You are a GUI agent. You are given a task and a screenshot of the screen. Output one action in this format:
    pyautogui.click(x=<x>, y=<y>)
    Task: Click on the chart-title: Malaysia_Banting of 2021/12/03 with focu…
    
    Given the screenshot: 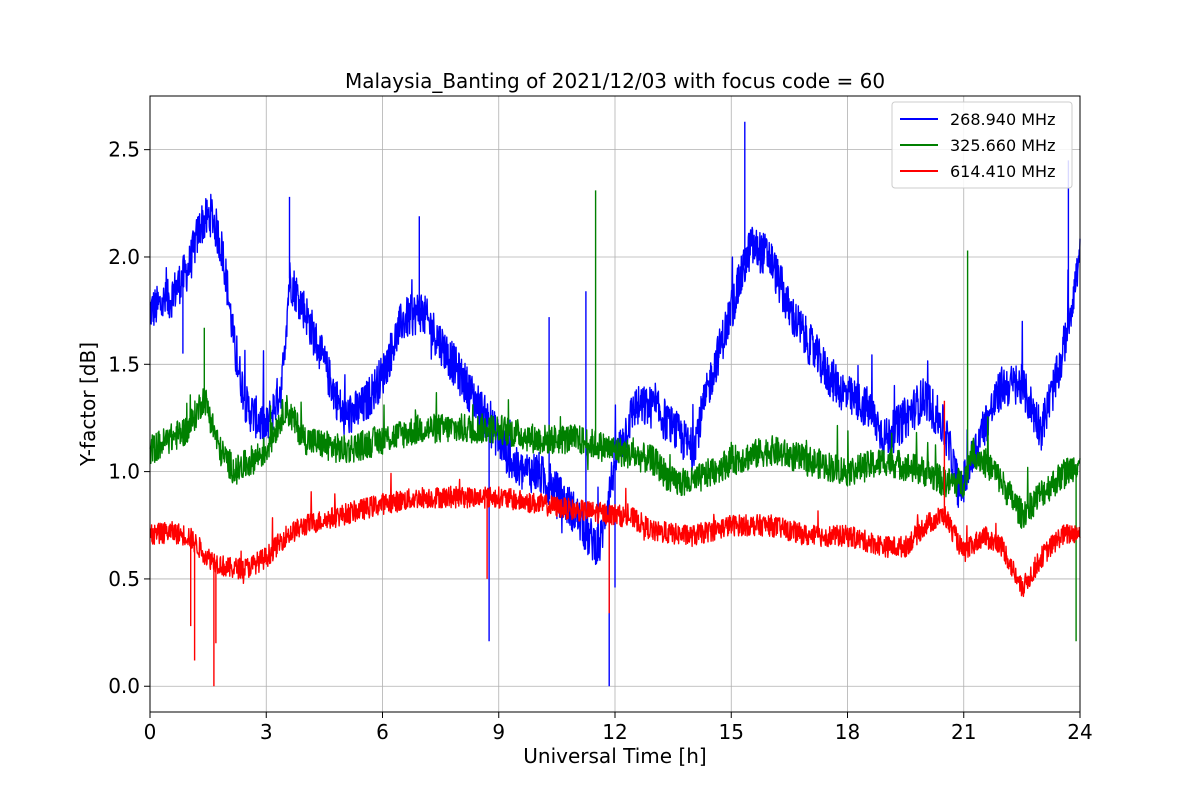 What is the action you would take?
    pyautogui.click(x=615, y=81)
    